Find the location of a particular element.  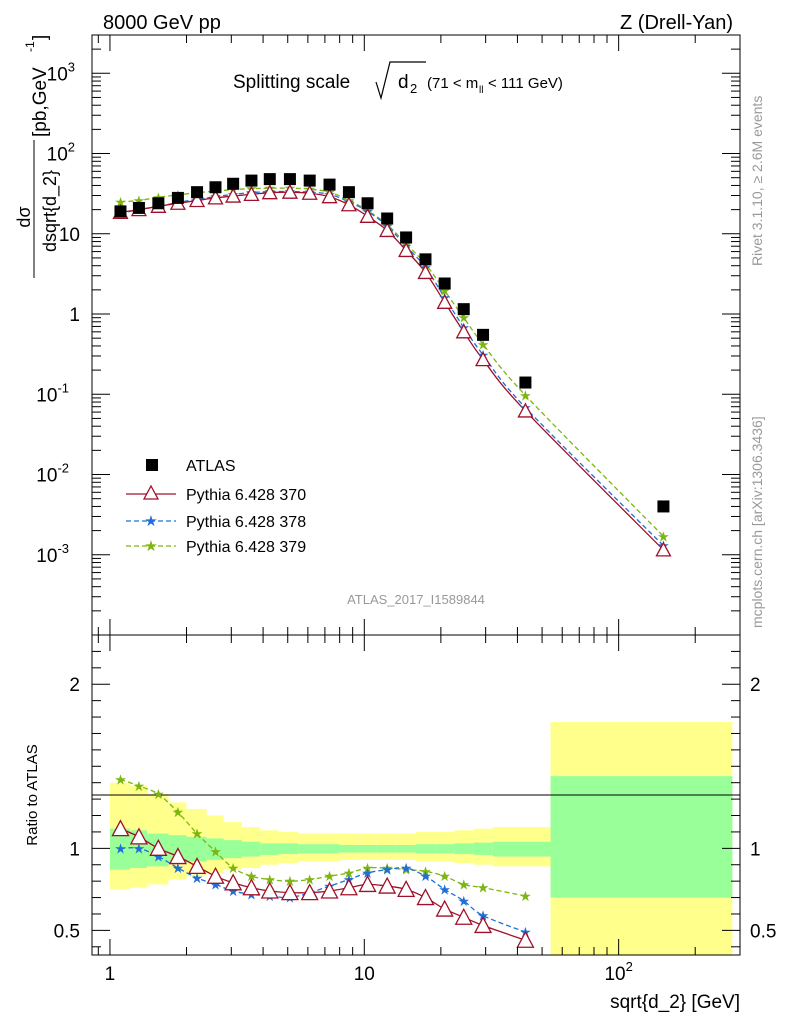

main-ytick-exp: 3 is located at coordinates (71, 66).